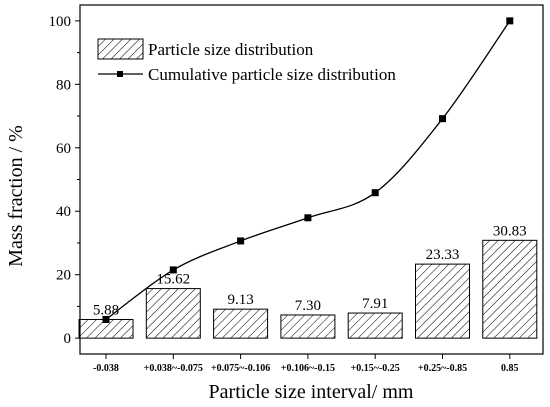 The height and width of the screenshot is (407, 550). What do you see at coordinates (240, 368) in the screenshot?
I see `x-tick-label: +0.075~-0.106` at bounding box center [240, 368].